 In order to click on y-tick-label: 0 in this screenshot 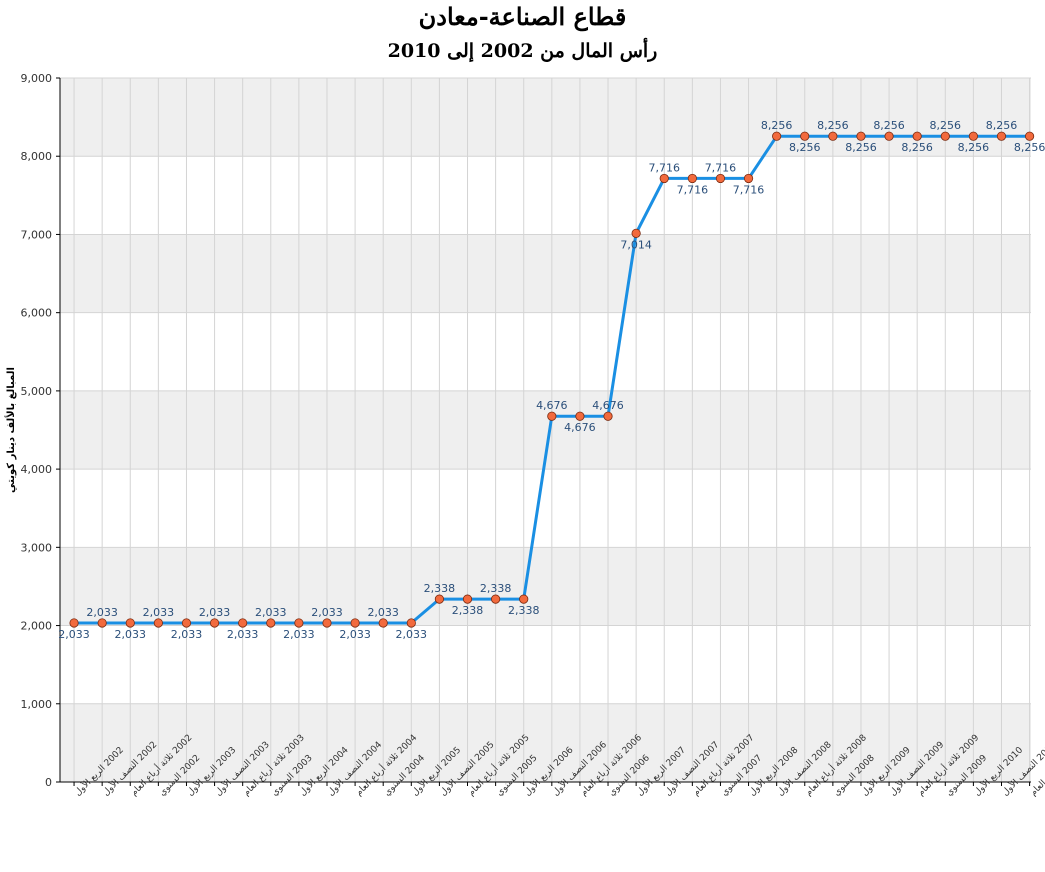, I will do `click(48, 782)`.